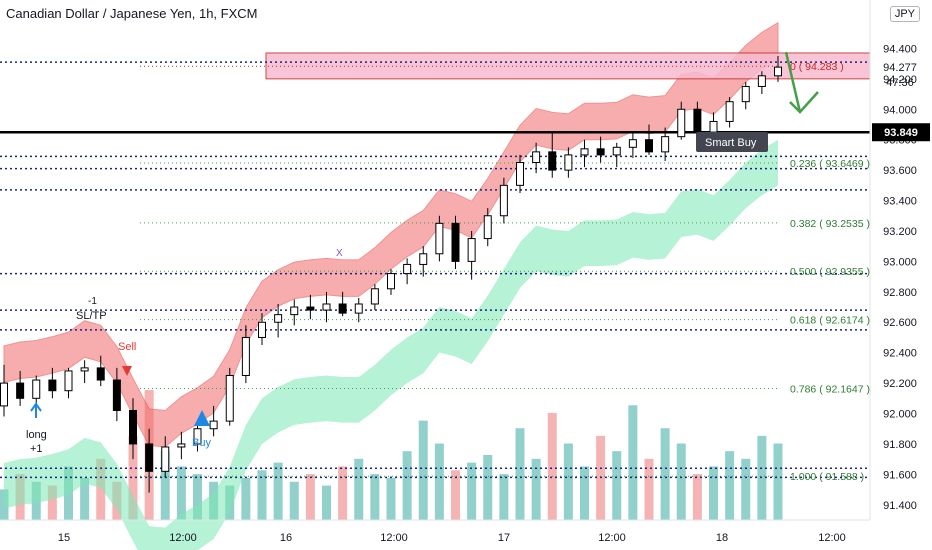 This screenshot has width=932, height=550. What do you see at coordinates (36, 410) in the screenshot?
I see `long-arrow` at bounding box center [36, 410].